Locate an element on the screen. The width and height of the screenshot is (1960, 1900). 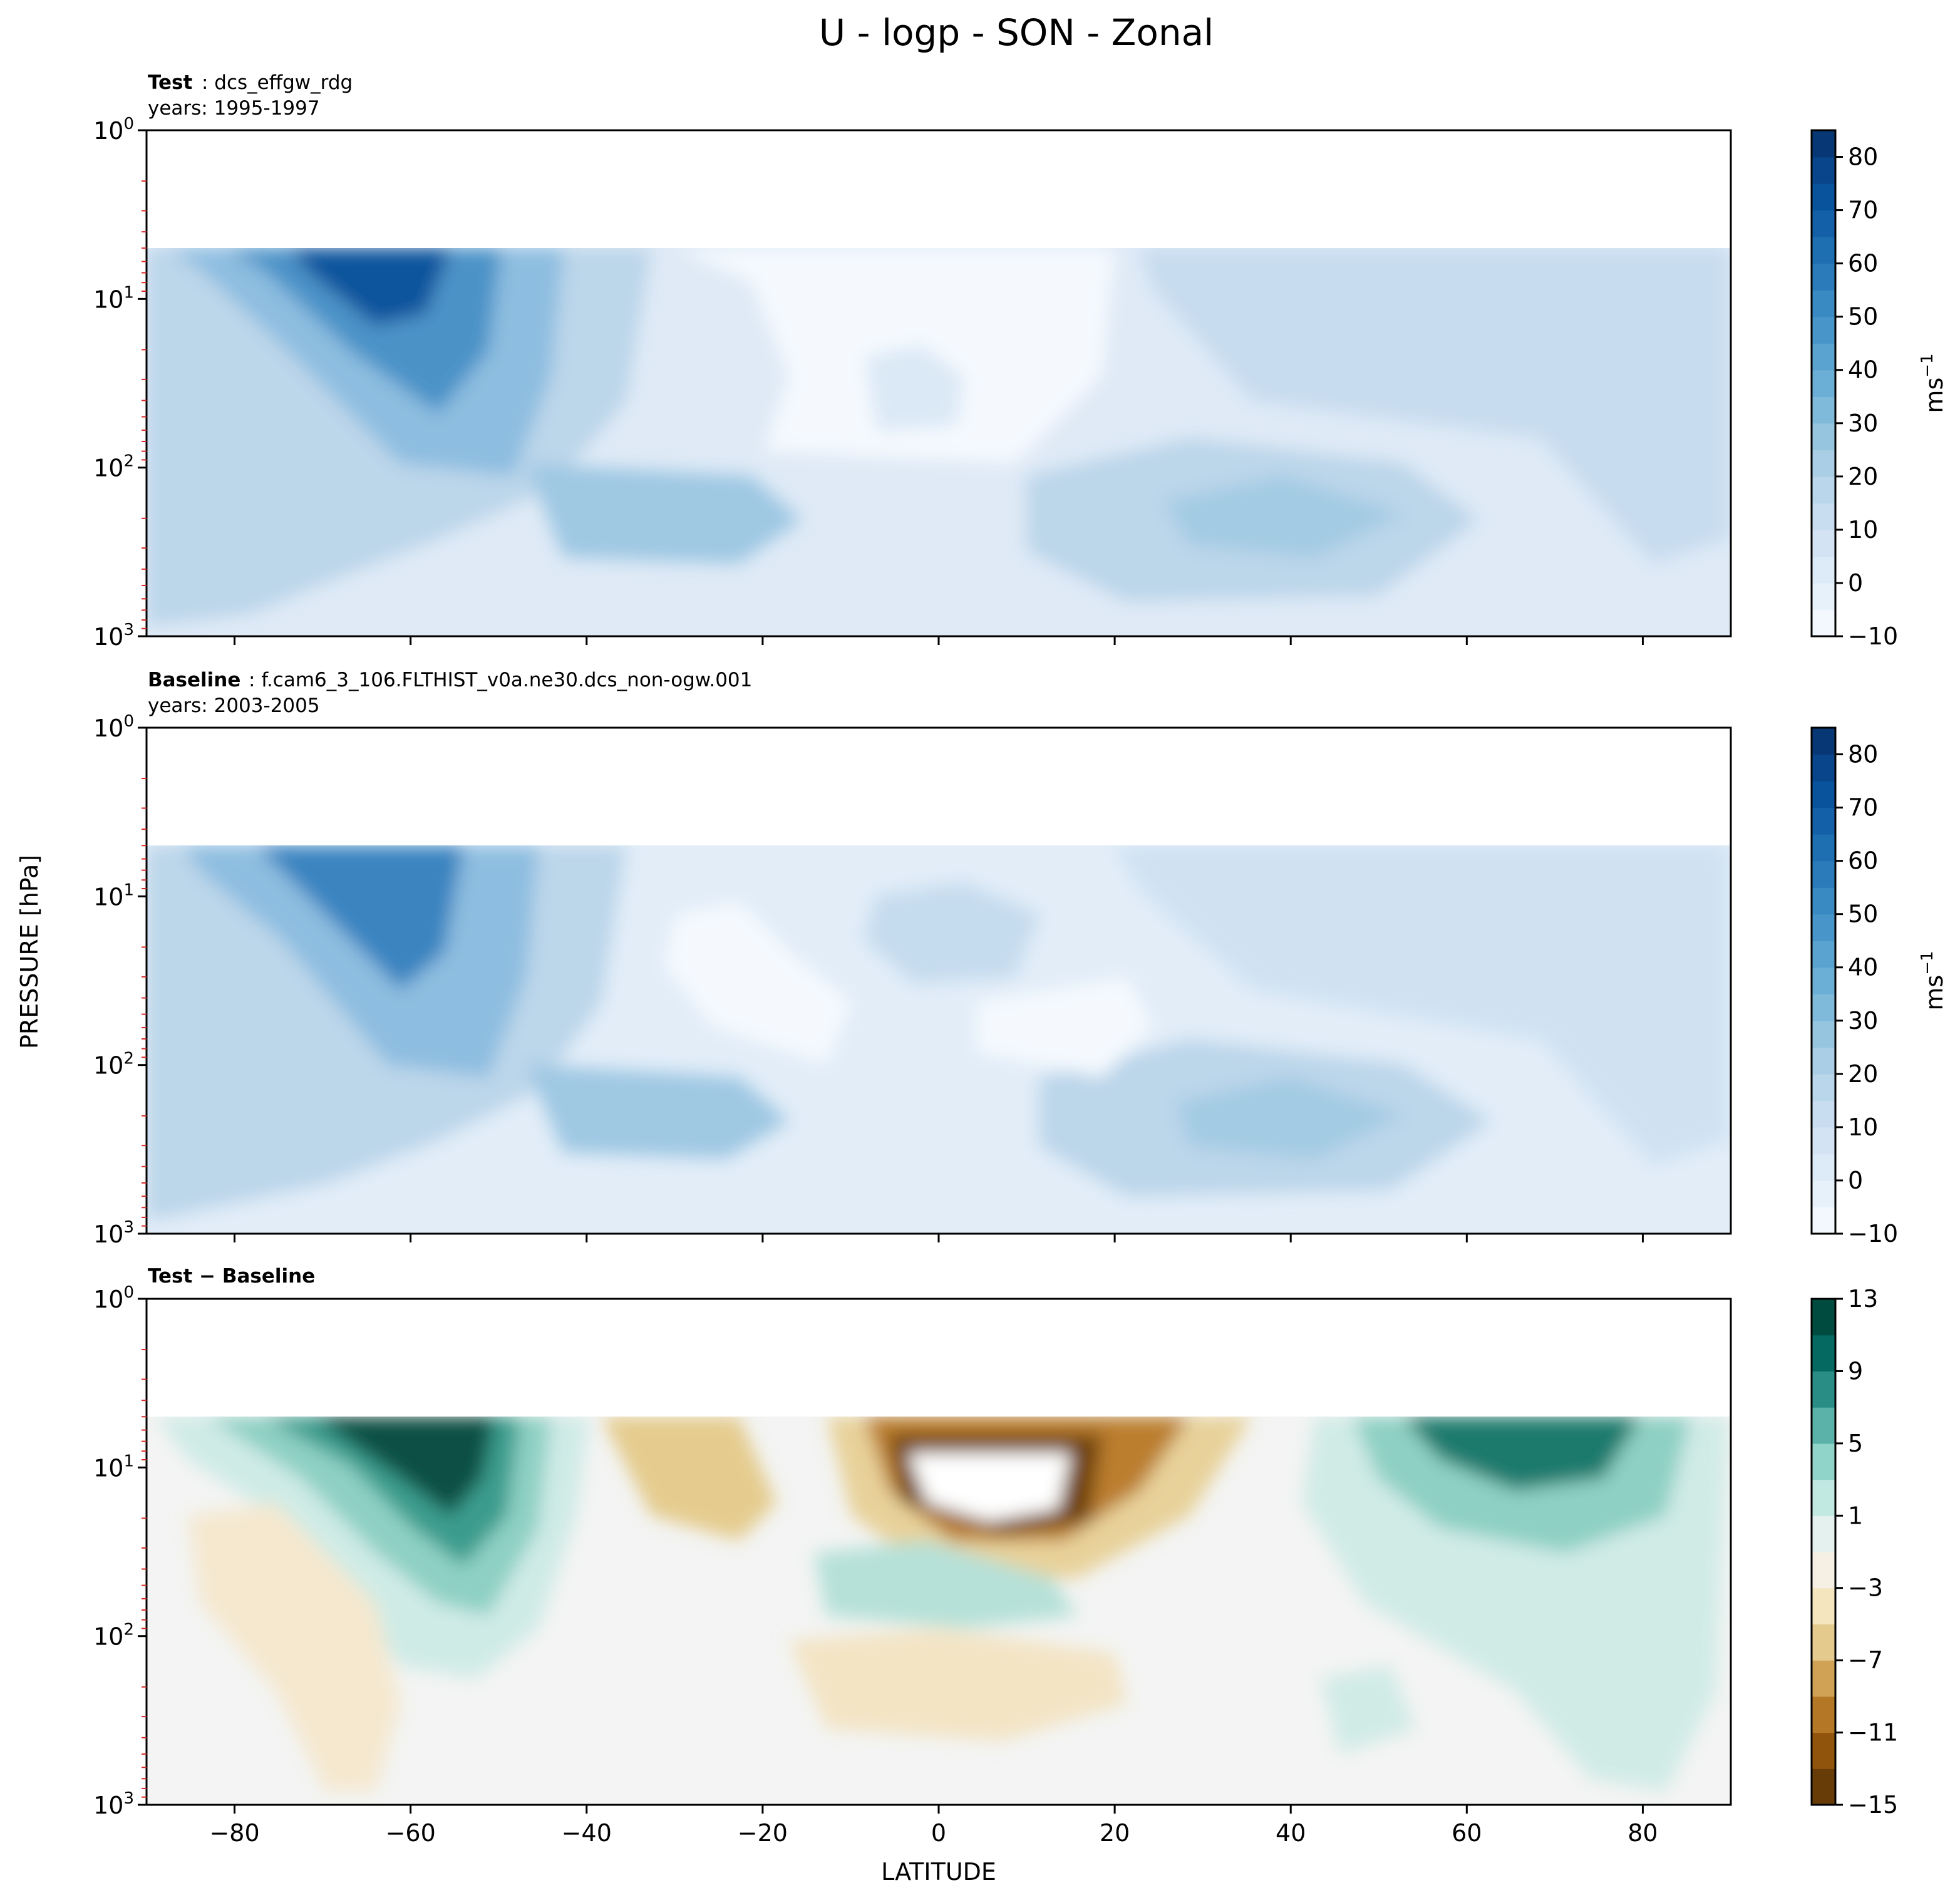
colorbar-test-label: ms−1 is located at coordinates (1933, 383).